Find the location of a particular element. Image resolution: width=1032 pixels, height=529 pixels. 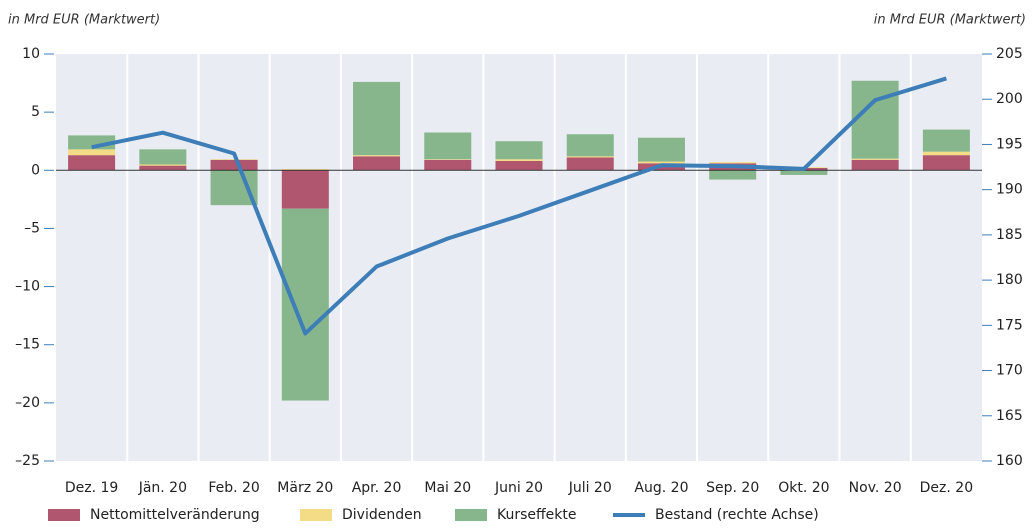

x-tick-label: Juni 20 is located at coordinates (518, 488).